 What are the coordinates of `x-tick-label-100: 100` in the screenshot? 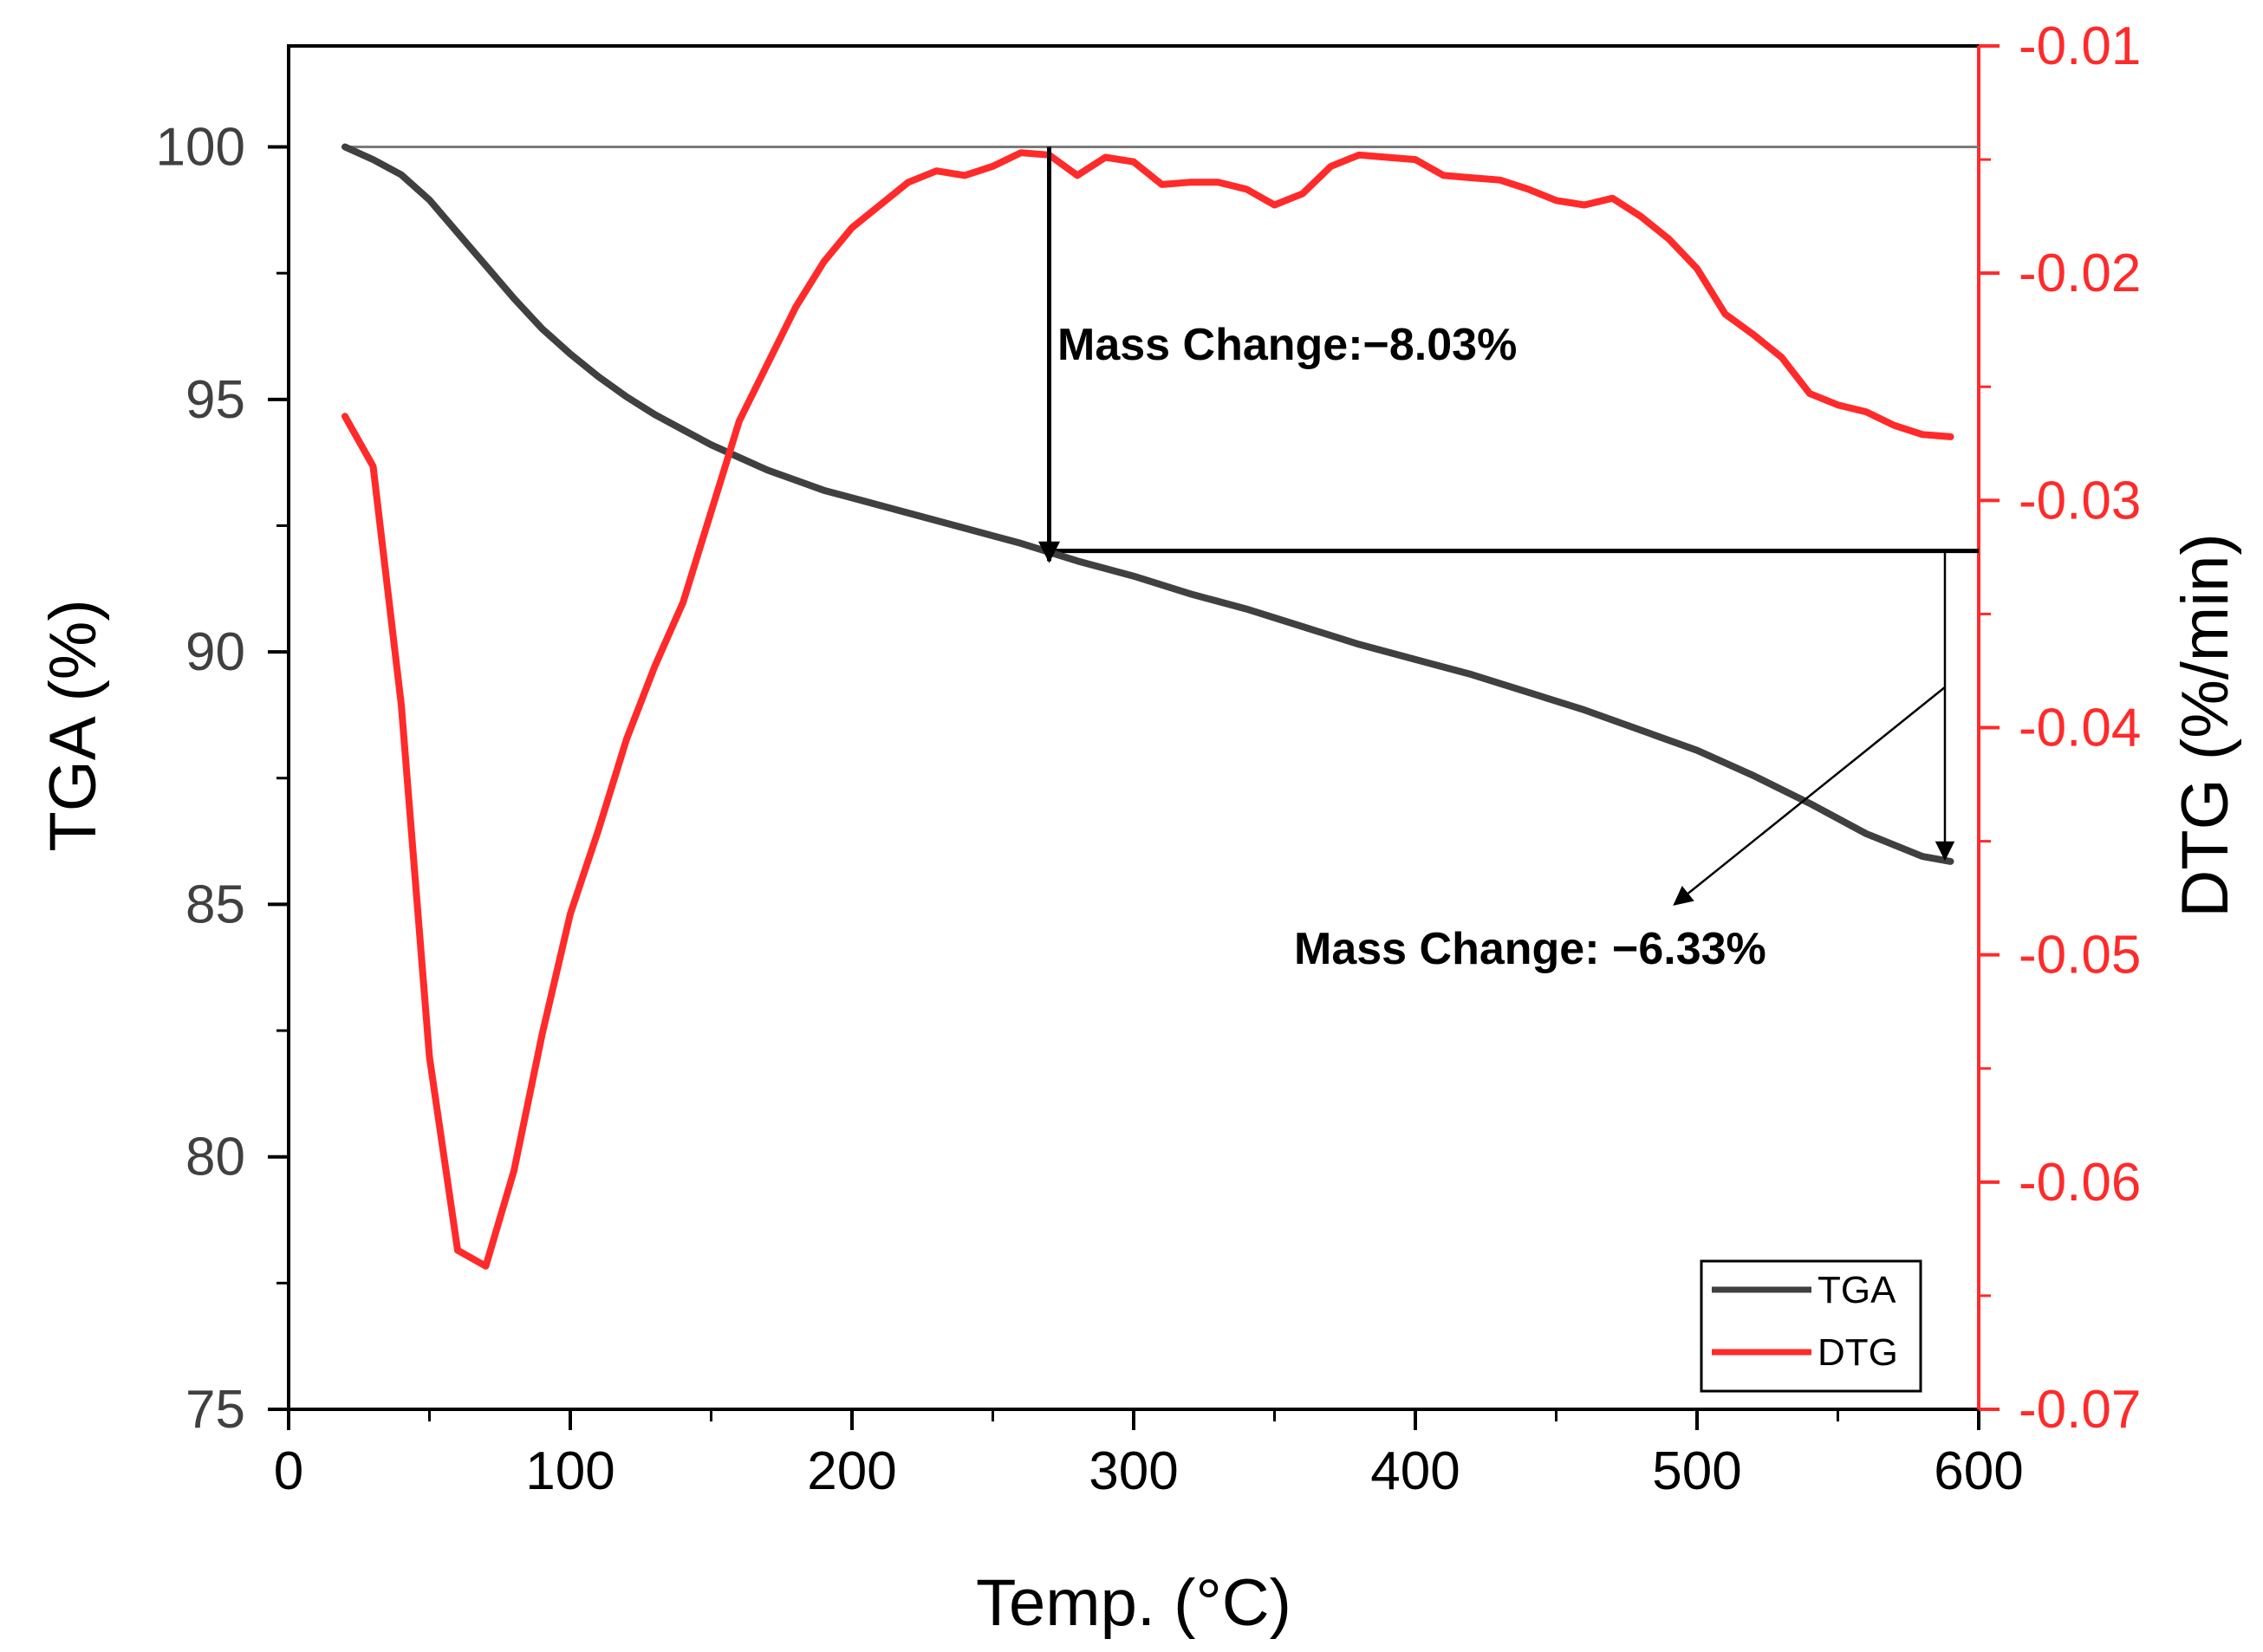 It's located at (570, 1471).